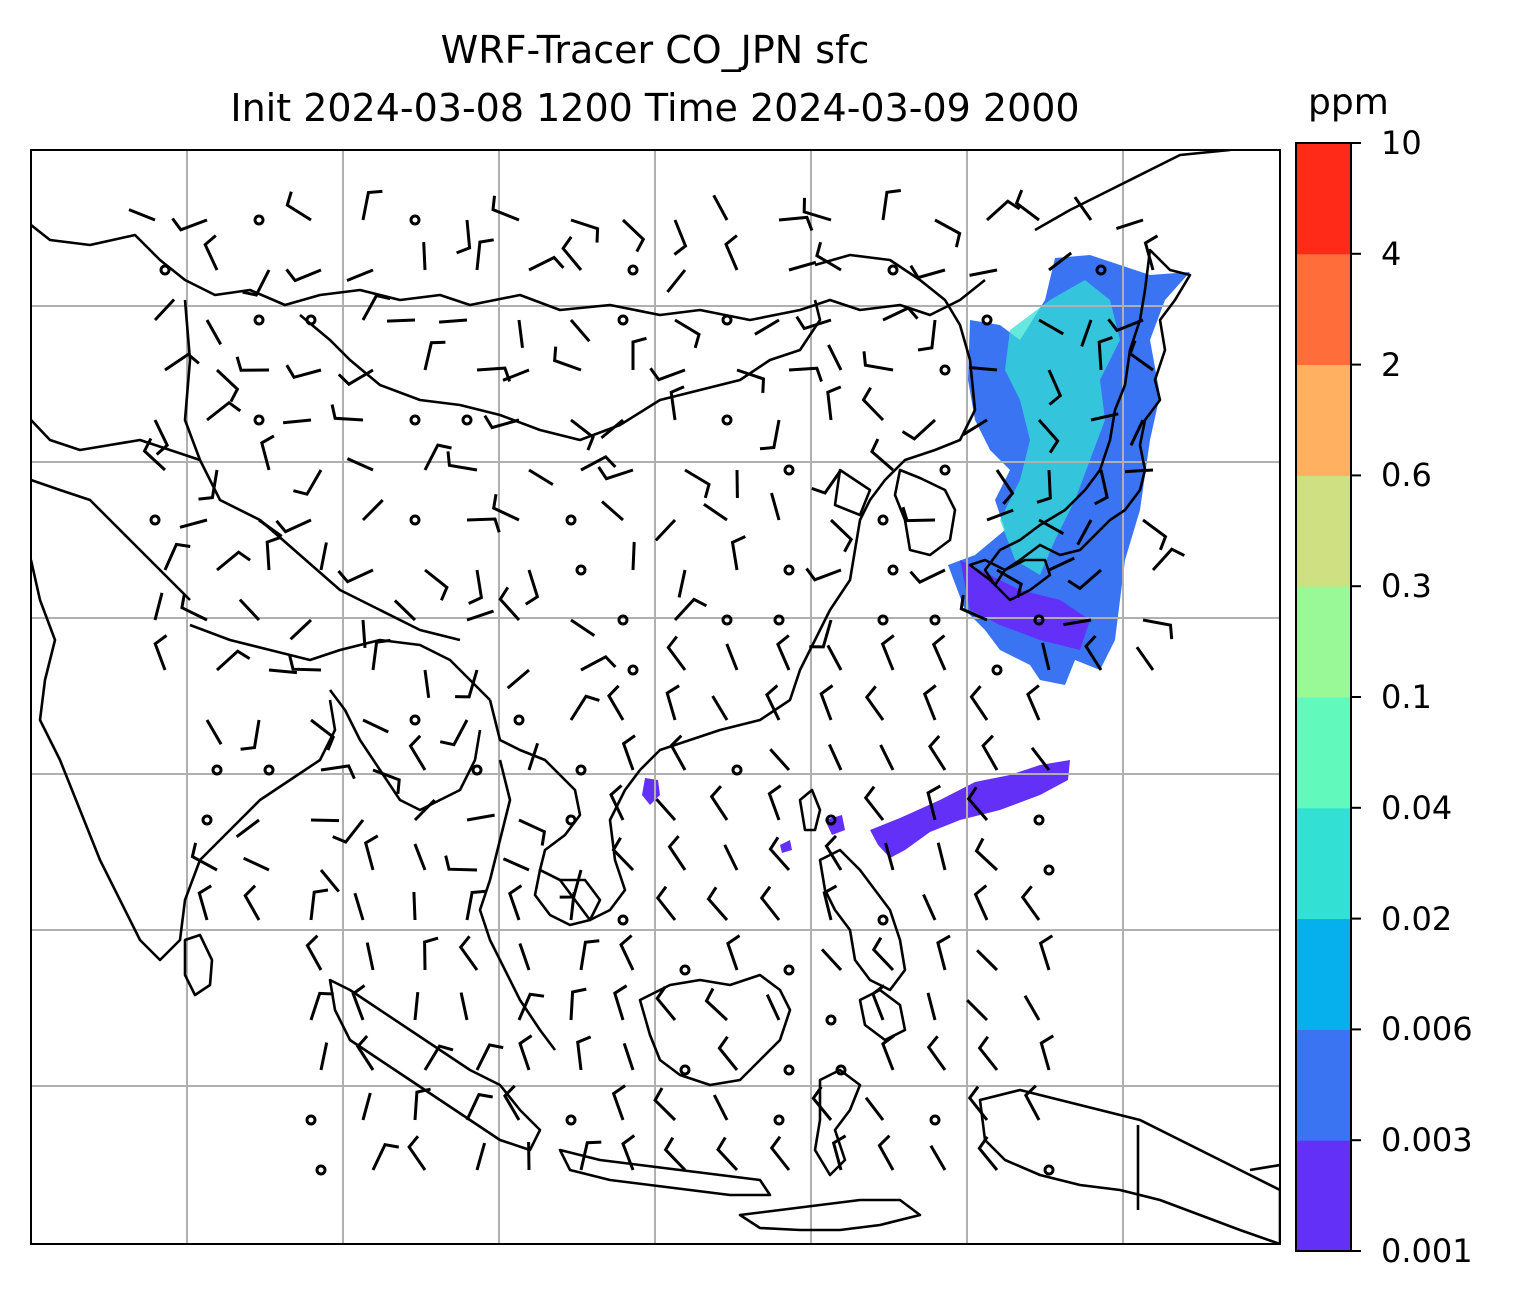  What do you see at coordinates (1323, 697) in the screenshot?
I see `colorbar-frame` at bounding box center [1323, 697].